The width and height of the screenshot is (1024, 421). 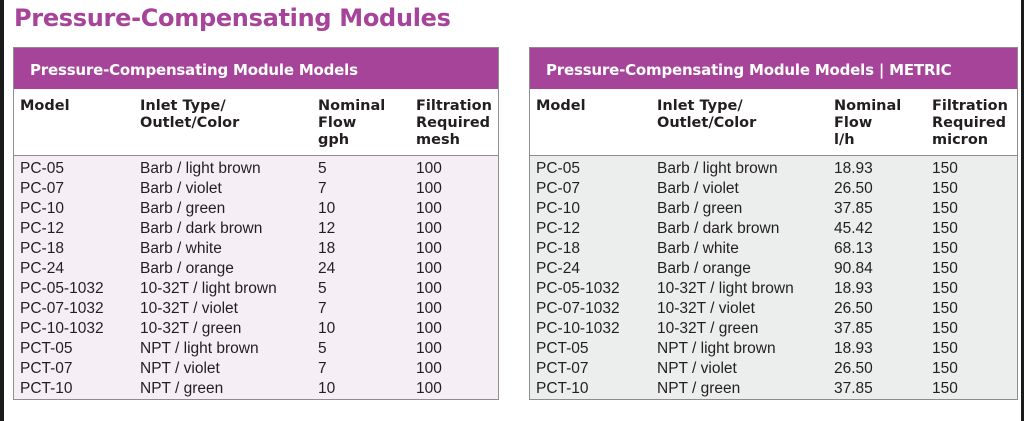 I want to click on table-row: PC-07 Barb / violet 7 100, so click(x=256, y=189).